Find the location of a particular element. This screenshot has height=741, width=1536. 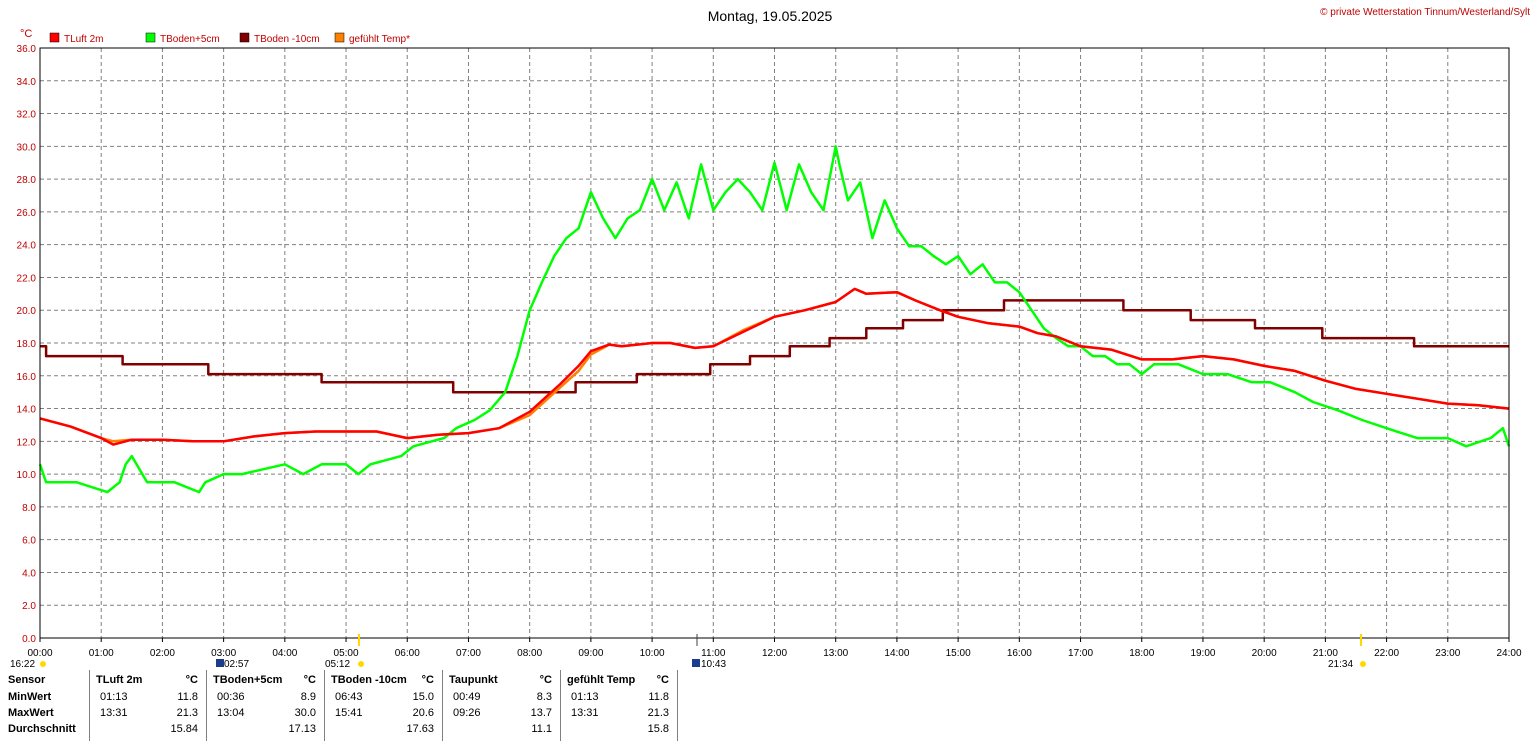

series-line-tboden-10cm is located at coordinates (774, 346).